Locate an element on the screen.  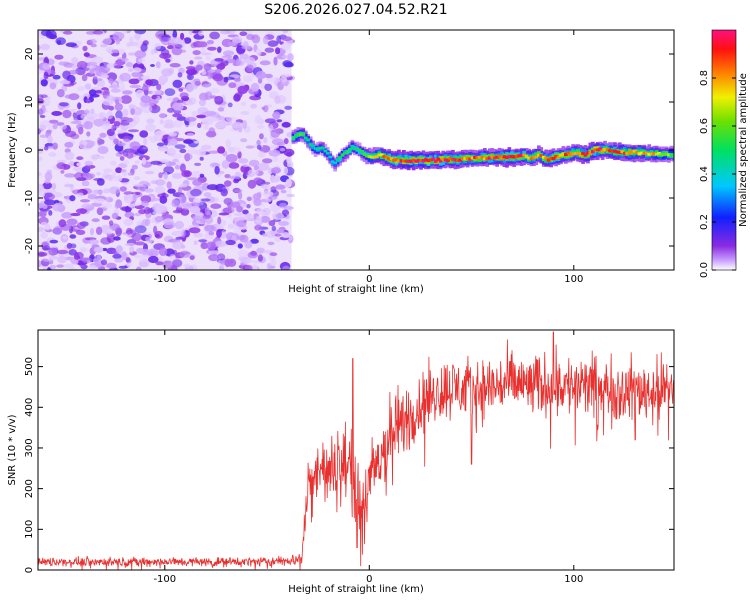
y-tick-label: 200 is located at coordinates (29, 488).